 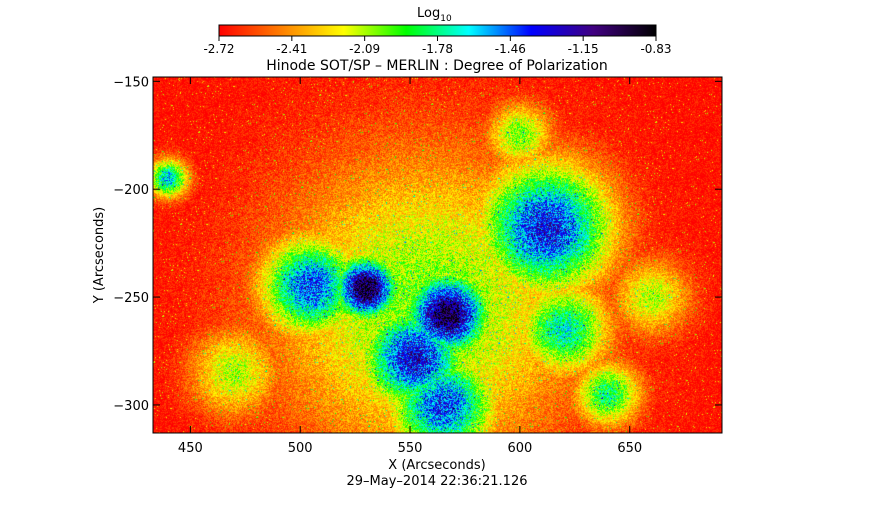 What do you see at coordinates (131, 82) in the screenshot?
I see `y-tick-label: −150` at bounding box center [131, 82].